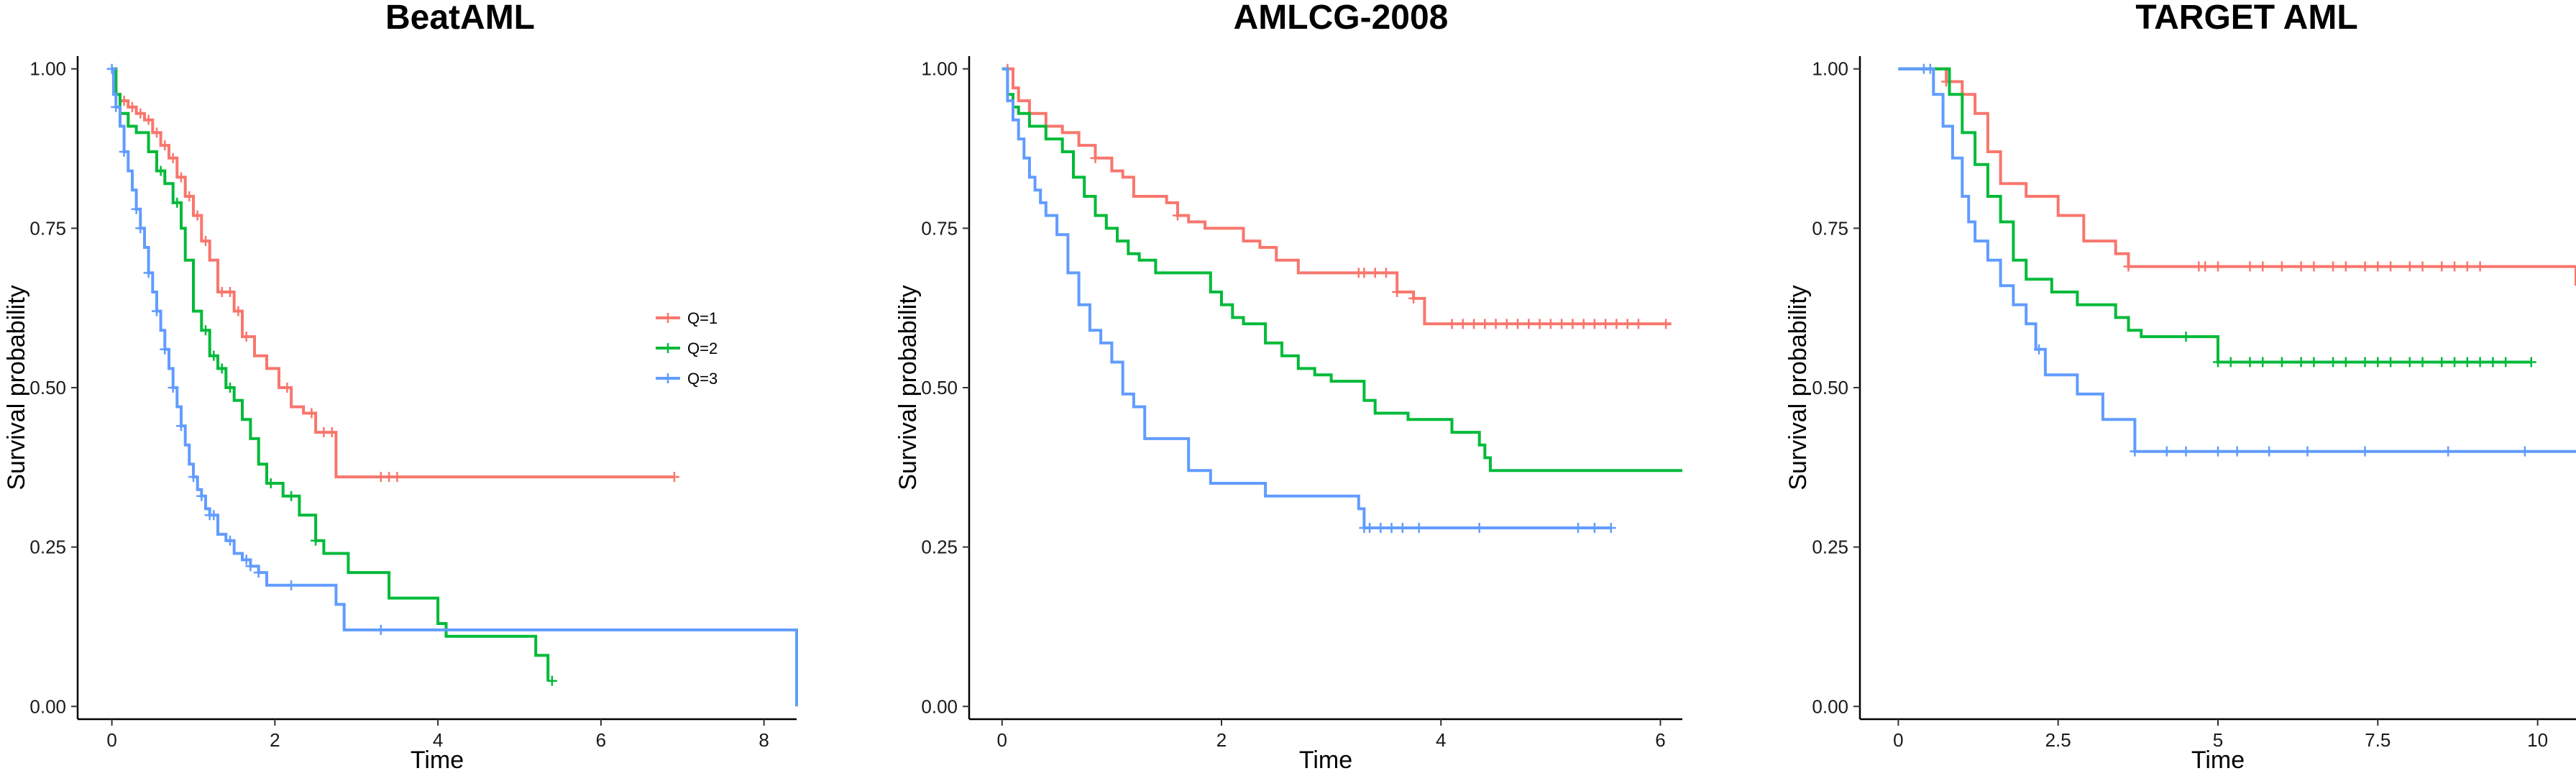 The width and height of the screenshot is (2576, 776). Describe the element at coordinates (1830, 69) in the screenshot. I see `y-tick-label: 1.00` at that location.